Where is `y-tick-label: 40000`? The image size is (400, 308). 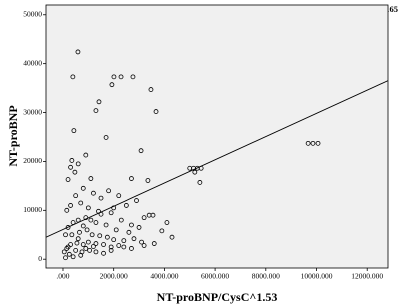
y-tick-label: 40000 is located at coordinates (32, 62).